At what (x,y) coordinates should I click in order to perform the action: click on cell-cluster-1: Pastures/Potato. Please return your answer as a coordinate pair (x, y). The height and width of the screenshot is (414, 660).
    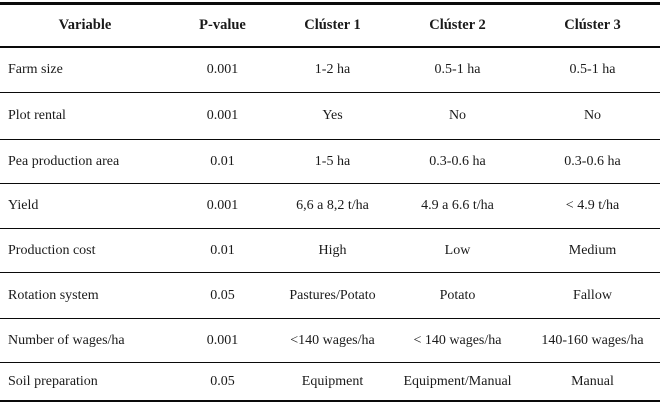
    Looking at the image, I should click on (332, 295).